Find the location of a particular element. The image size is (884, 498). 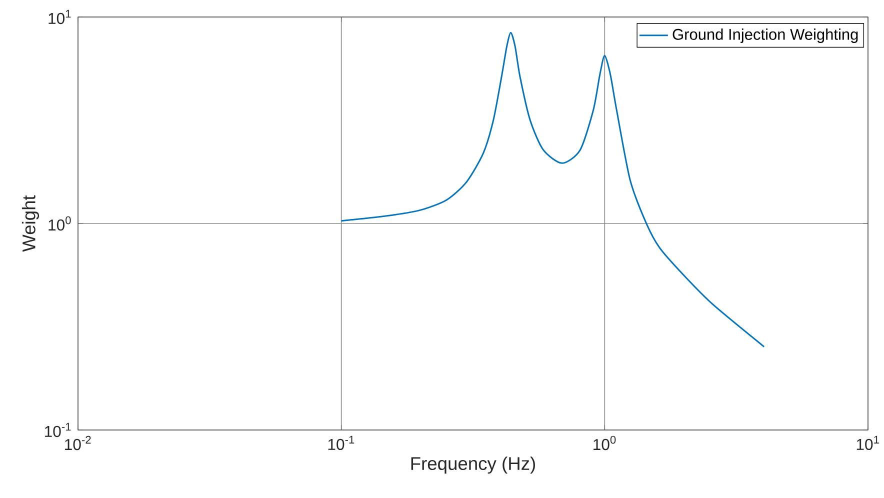

y-tick-label: 10$^{-1}$ is located at coordinates (58, 430).